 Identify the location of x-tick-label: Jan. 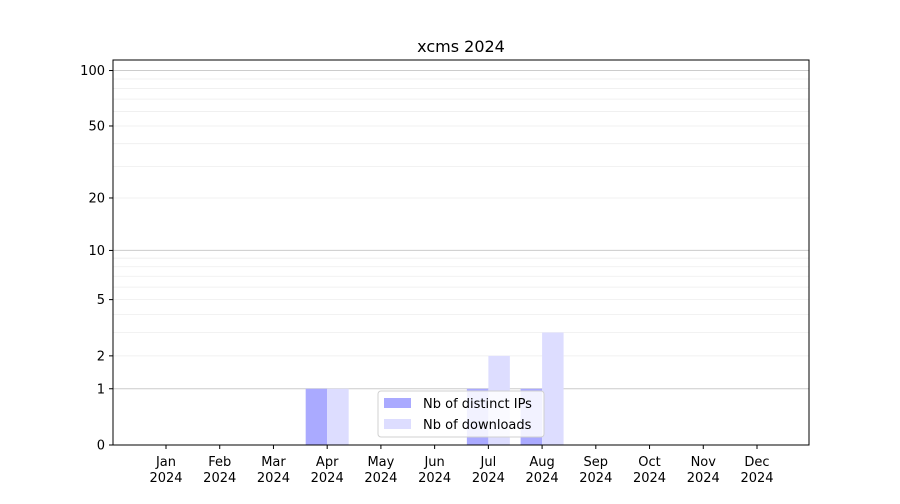
(165, 462).